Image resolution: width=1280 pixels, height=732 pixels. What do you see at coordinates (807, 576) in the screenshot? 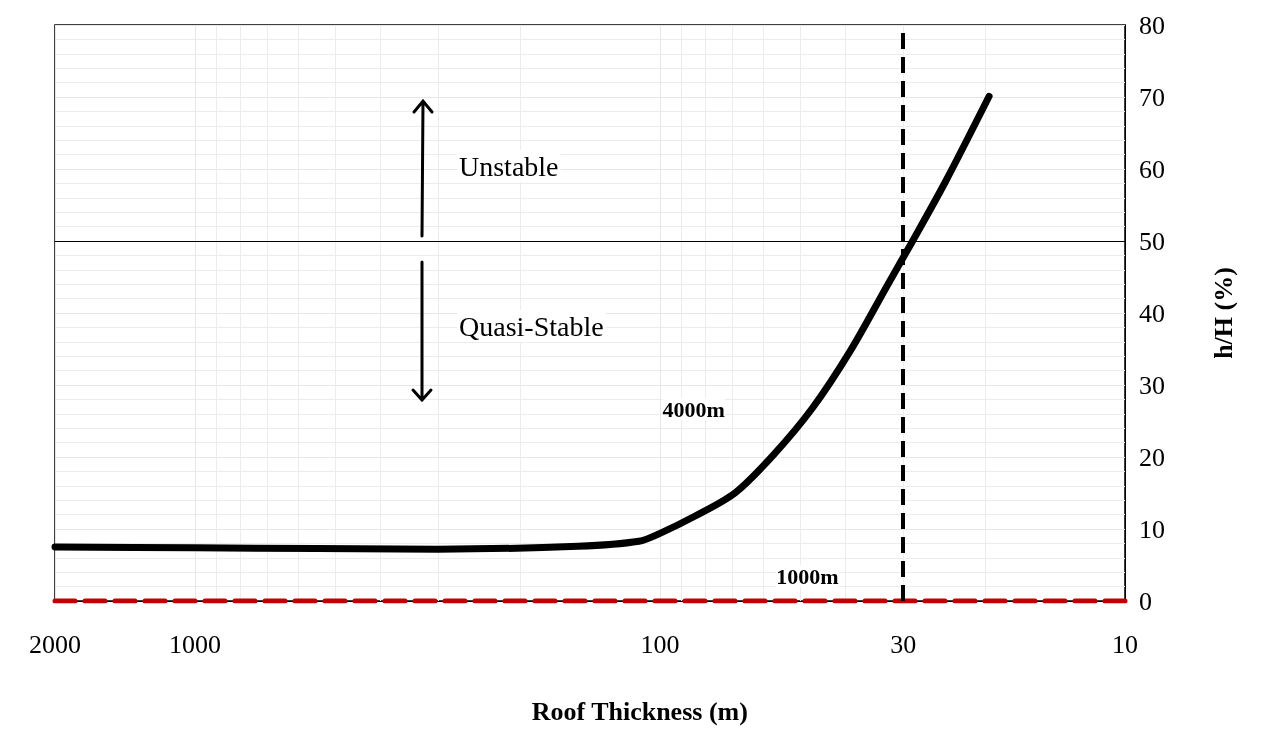
I see `series-label: 1000m` at bounding box center [807, 576].